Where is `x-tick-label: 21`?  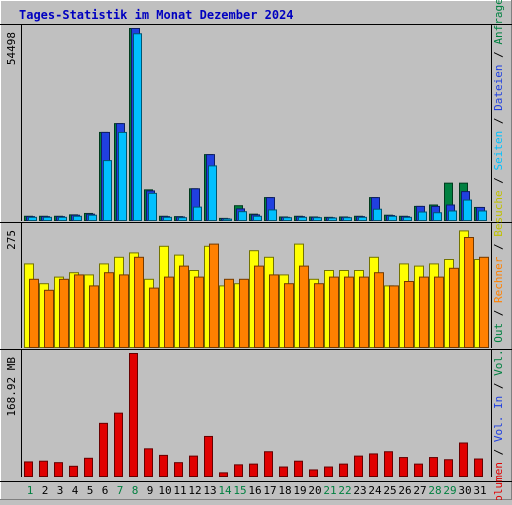
x-tick-label: 21 is located at coordinates (329, 490).